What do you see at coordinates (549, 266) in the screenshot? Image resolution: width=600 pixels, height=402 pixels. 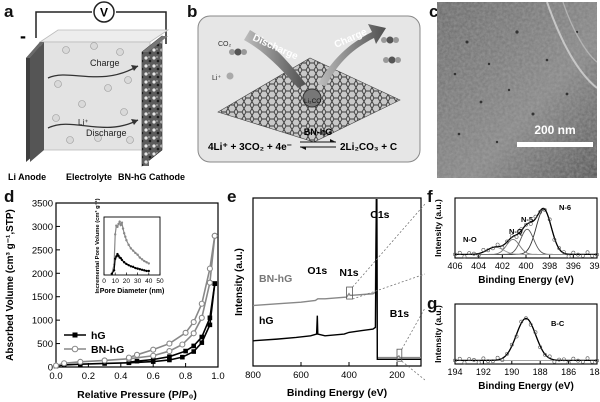 I see `x-tick-label: 398` at bounding box center [549, 266].